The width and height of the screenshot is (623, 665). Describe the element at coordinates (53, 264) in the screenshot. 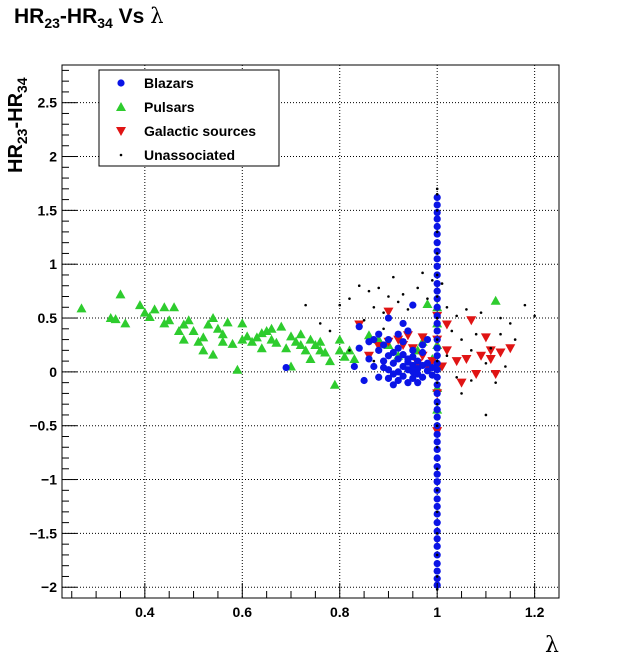

I see `y-tick-label: 1` at that location.